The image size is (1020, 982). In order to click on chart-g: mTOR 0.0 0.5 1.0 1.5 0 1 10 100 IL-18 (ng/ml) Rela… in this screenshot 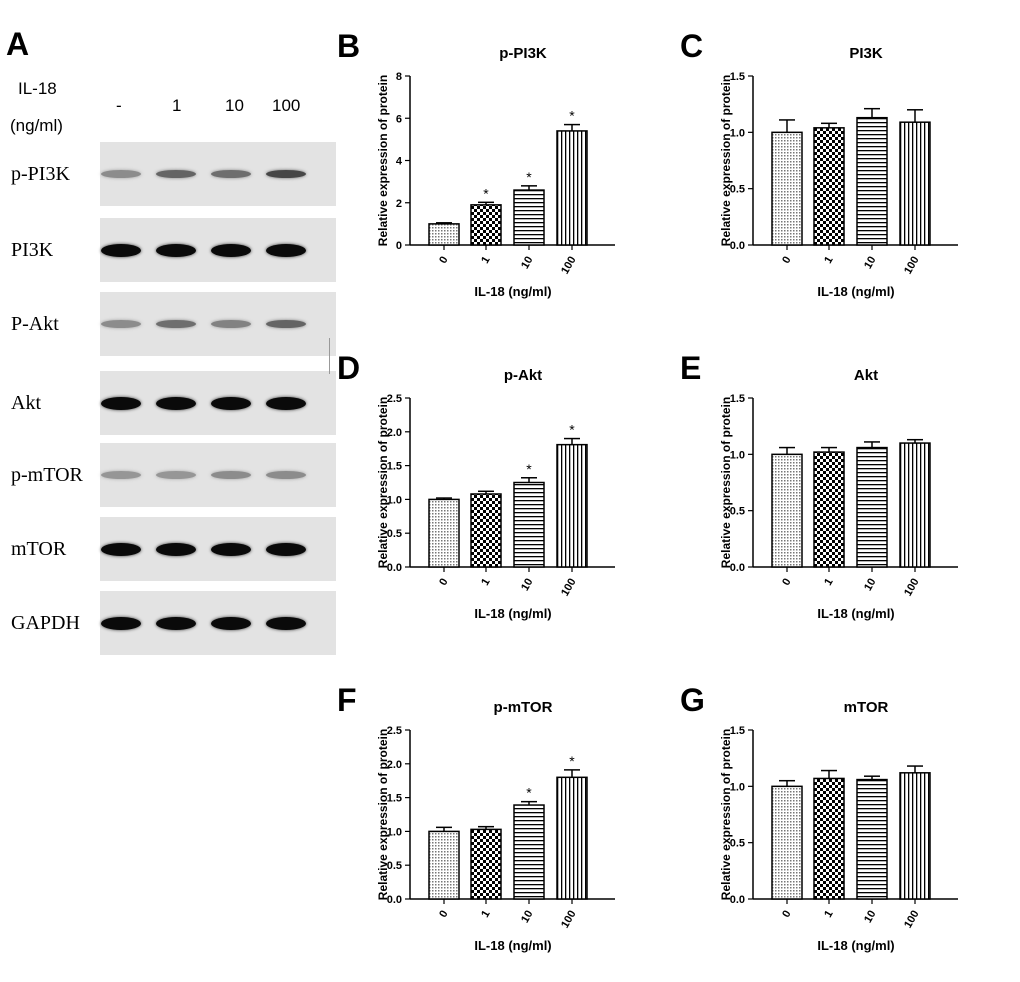, I will do `click(841, 830)`.